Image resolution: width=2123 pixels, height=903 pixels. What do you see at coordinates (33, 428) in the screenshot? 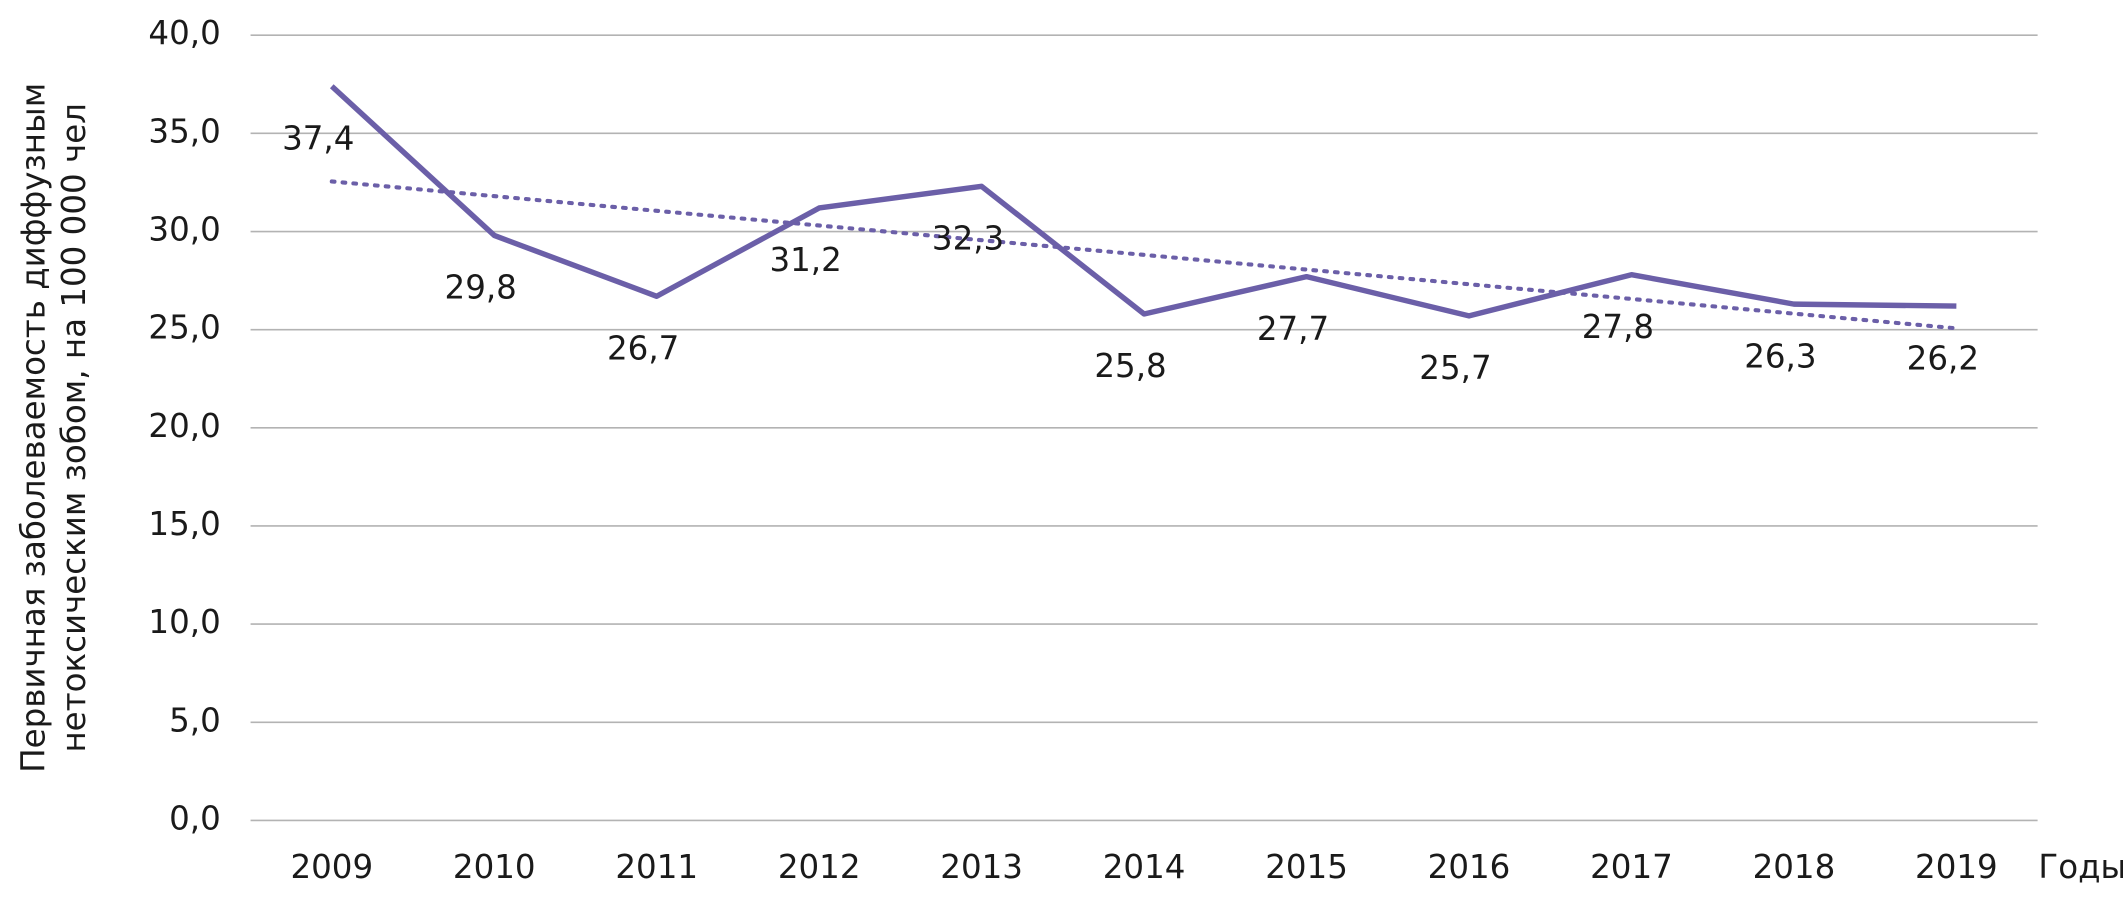
I see `y-axis-title-line: Первичная заболеваемость диффузным` at bounding box center [33, 428].